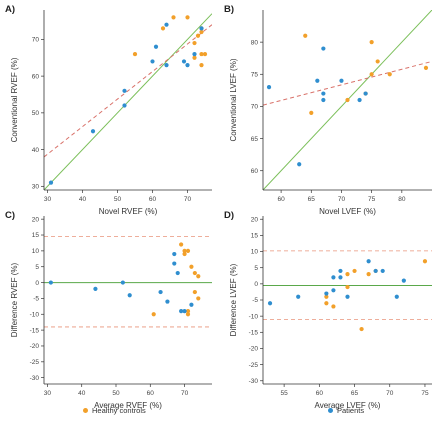  What do you see at coordinates (285, 393) in the screenshot?
I see `x-tick-label: 55` at bounding box center [285, 393].